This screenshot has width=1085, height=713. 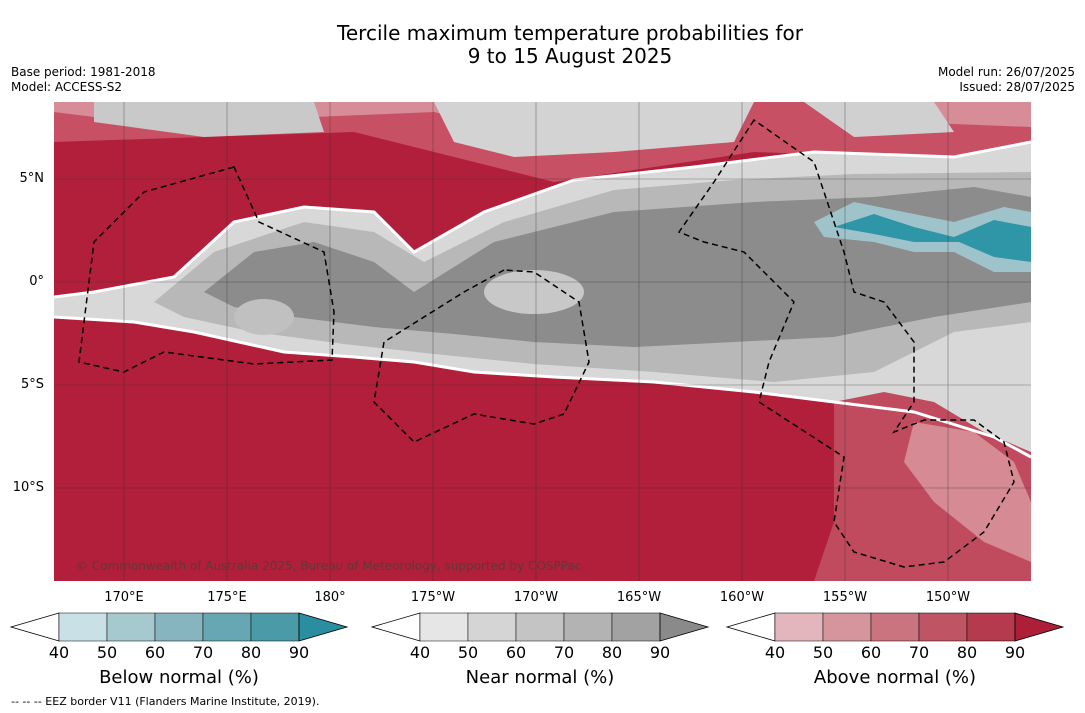 What do you see at coordinates (330, 597) in the screenshot?
I see `lon-label: 180°` at bounding box center [330, 597].